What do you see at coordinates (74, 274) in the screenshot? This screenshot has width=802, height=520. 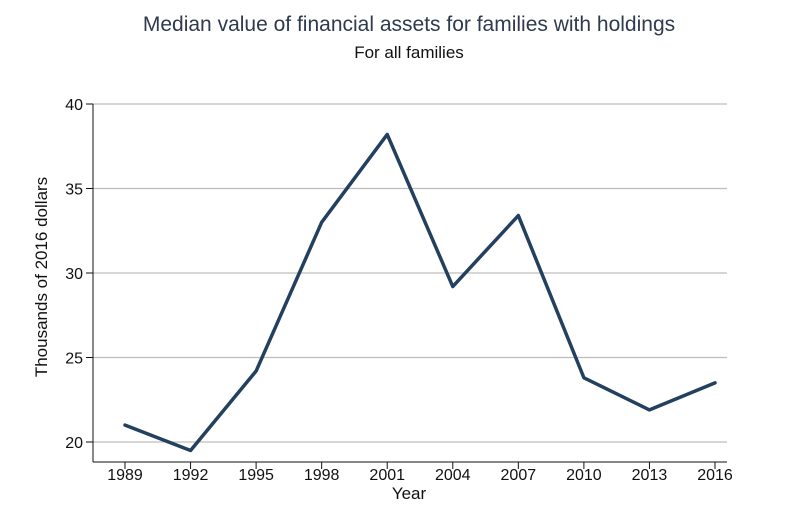 I see `y-tick-label: 30` at bounding box center [74, 274].